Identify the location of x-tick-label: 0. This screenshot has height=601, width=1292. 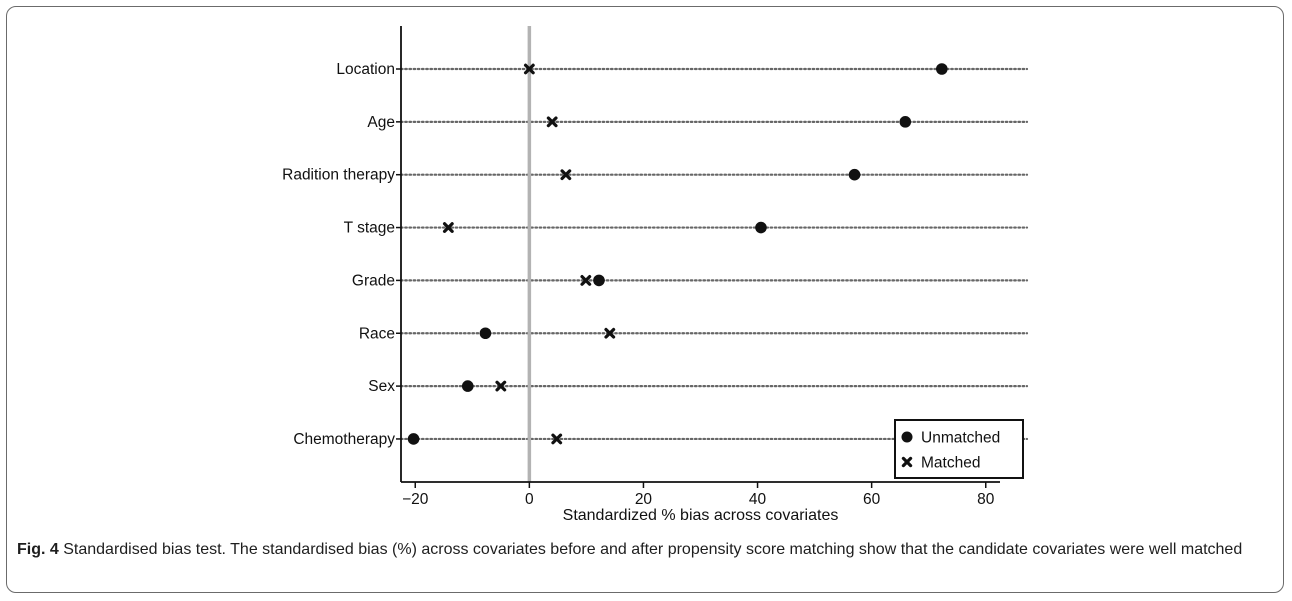
(529, 499).